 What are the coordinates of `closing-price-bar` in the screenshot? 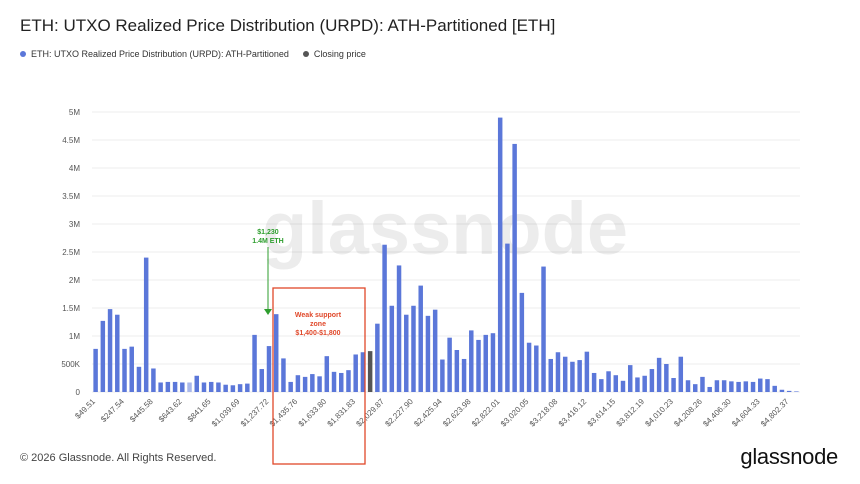 It's located at (370, 371).